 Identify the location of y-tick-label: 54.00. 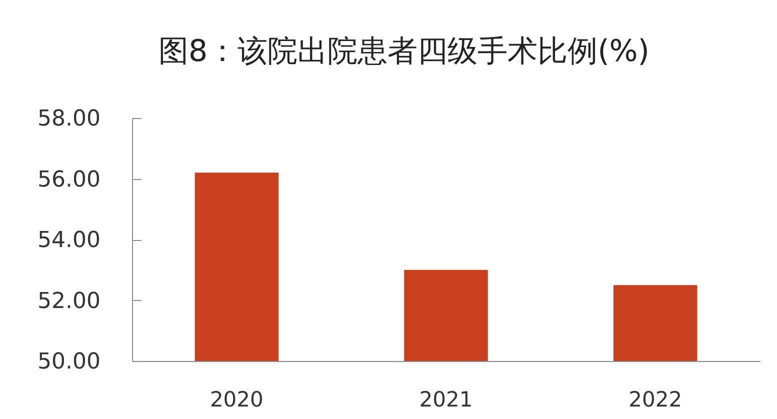
(69, 240).